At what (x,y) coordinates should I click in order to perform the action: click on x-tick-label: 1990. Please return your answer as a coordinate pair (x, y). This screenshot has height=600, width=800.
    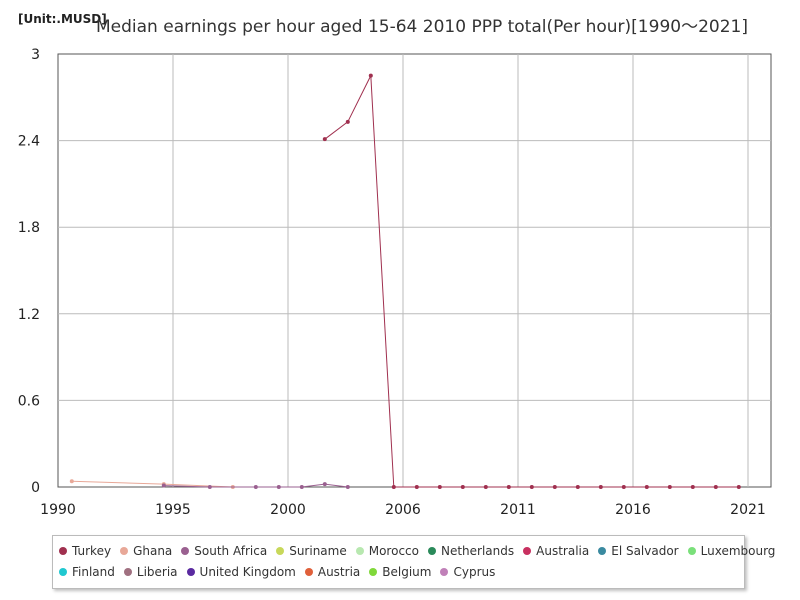
    Looking at the image, I should click on (58, 510).